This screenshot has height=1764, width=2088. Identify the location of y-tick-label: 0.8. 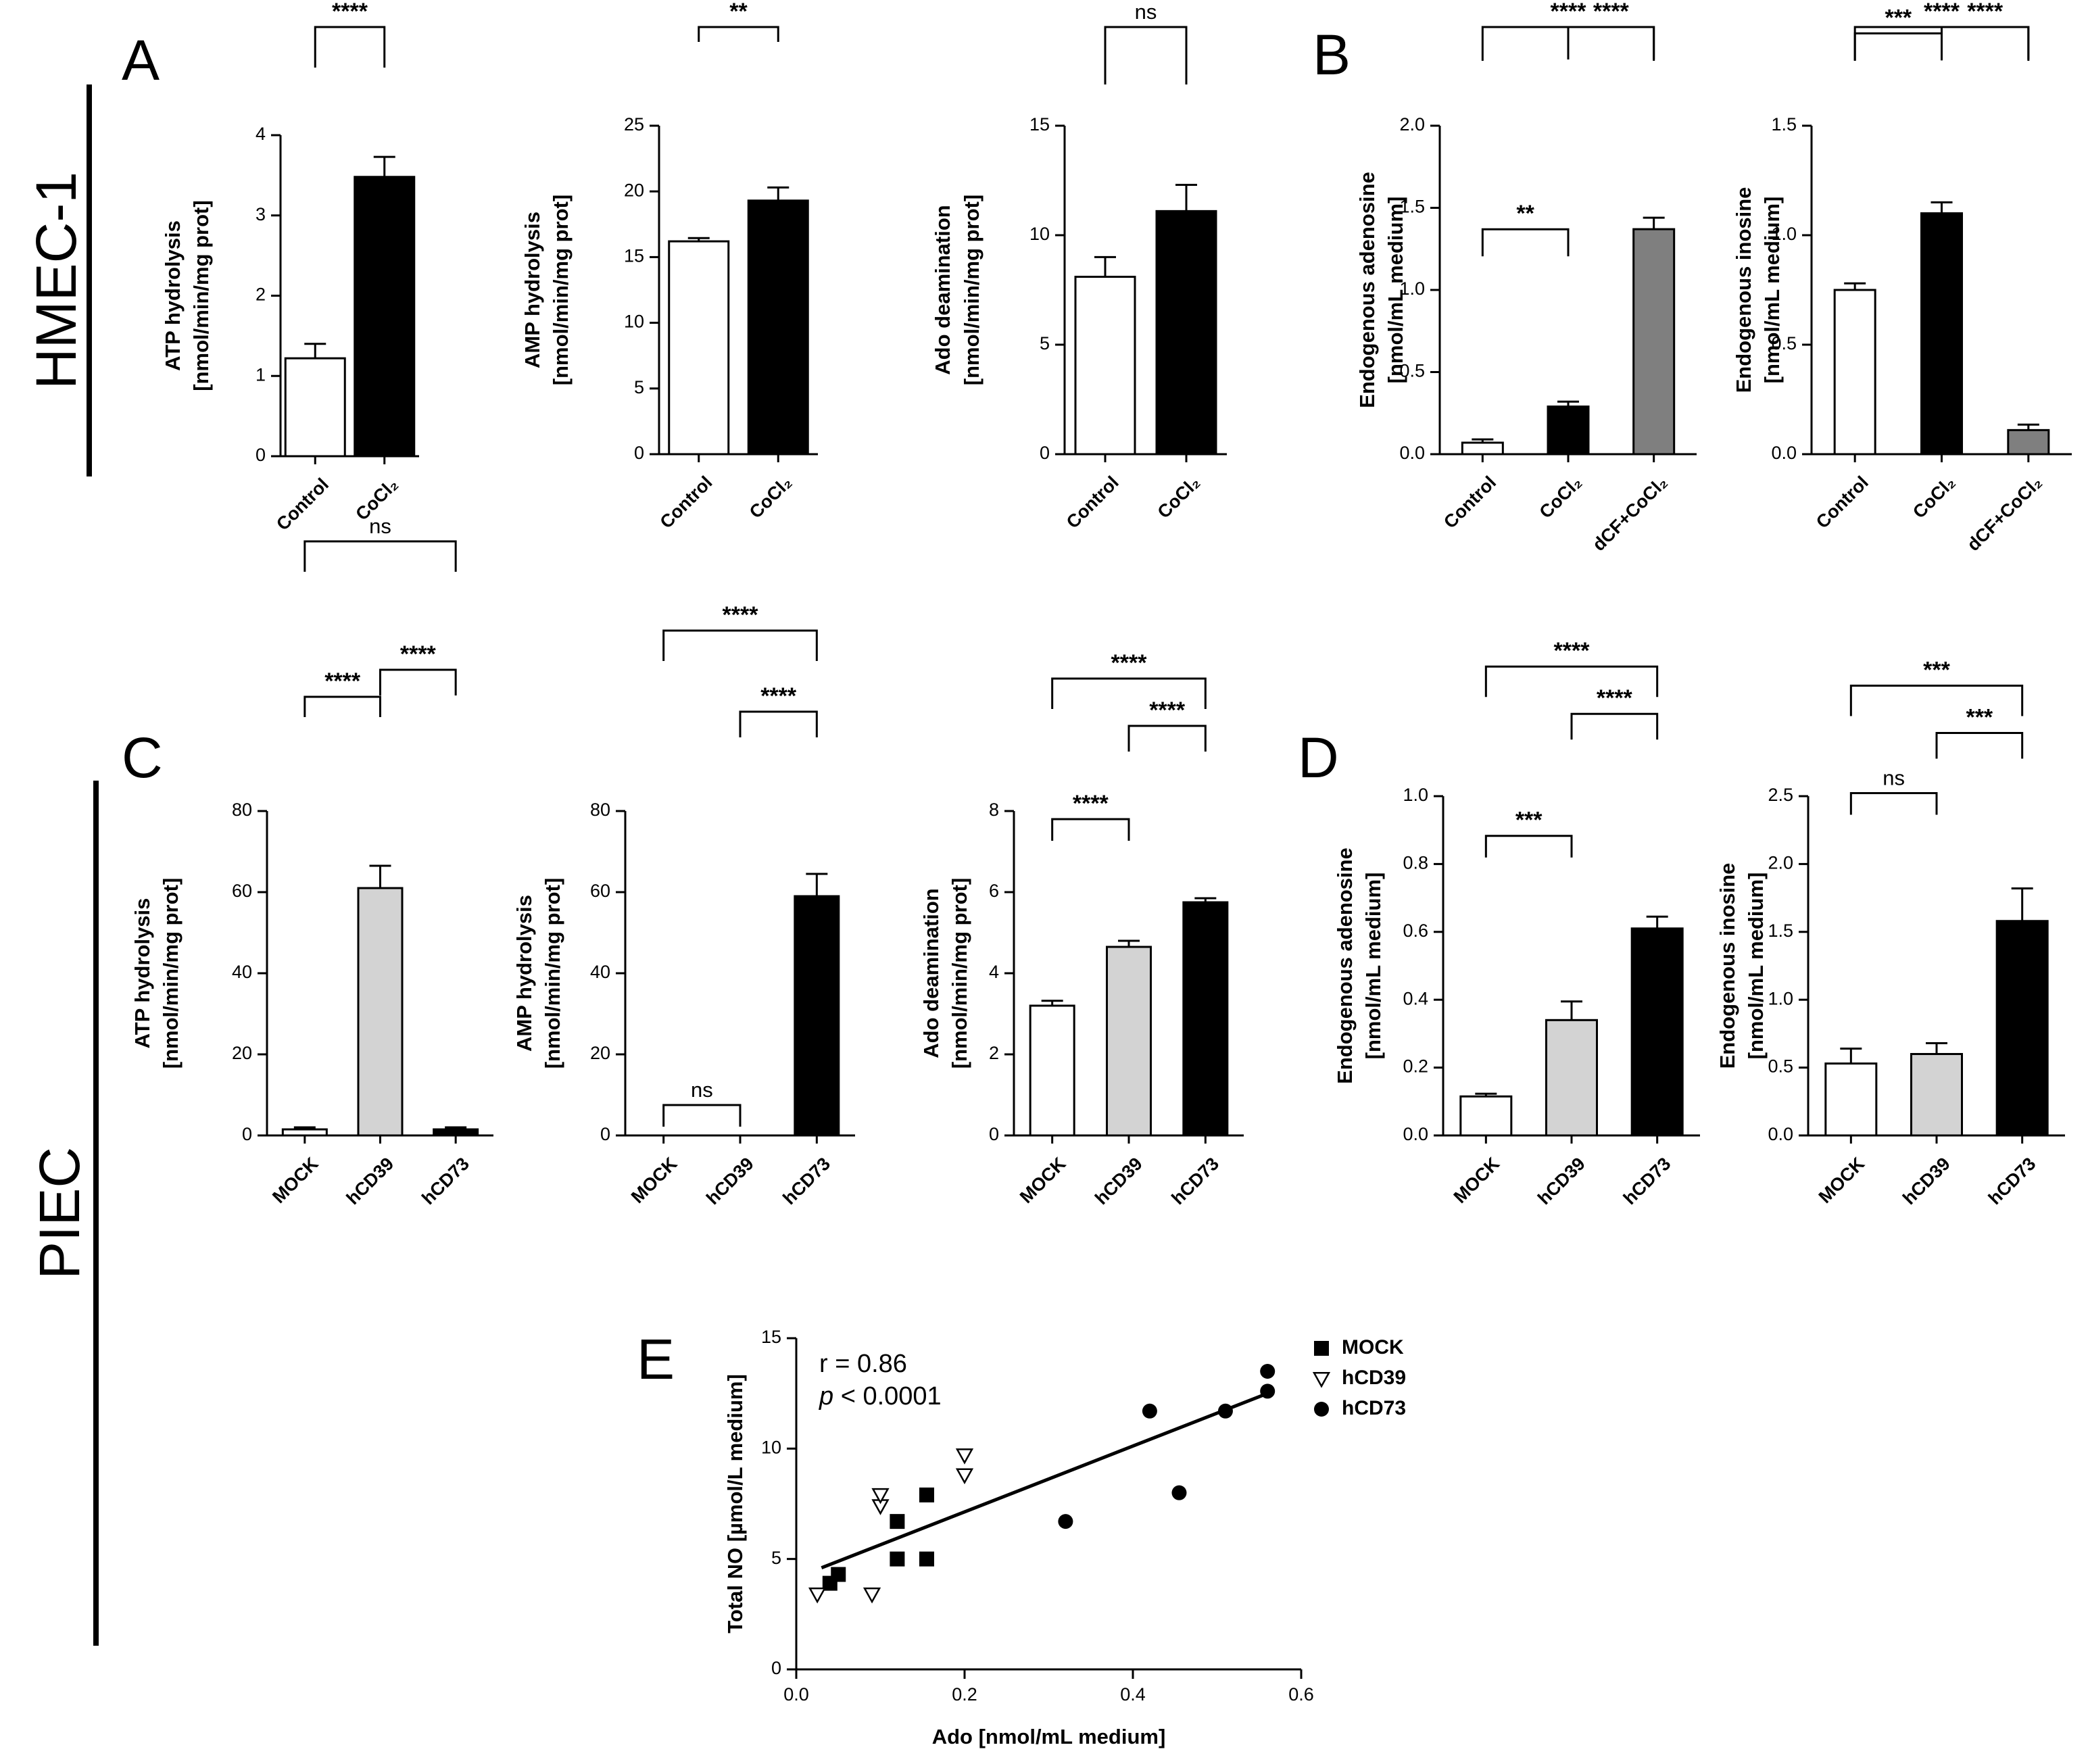
(1415, 863).